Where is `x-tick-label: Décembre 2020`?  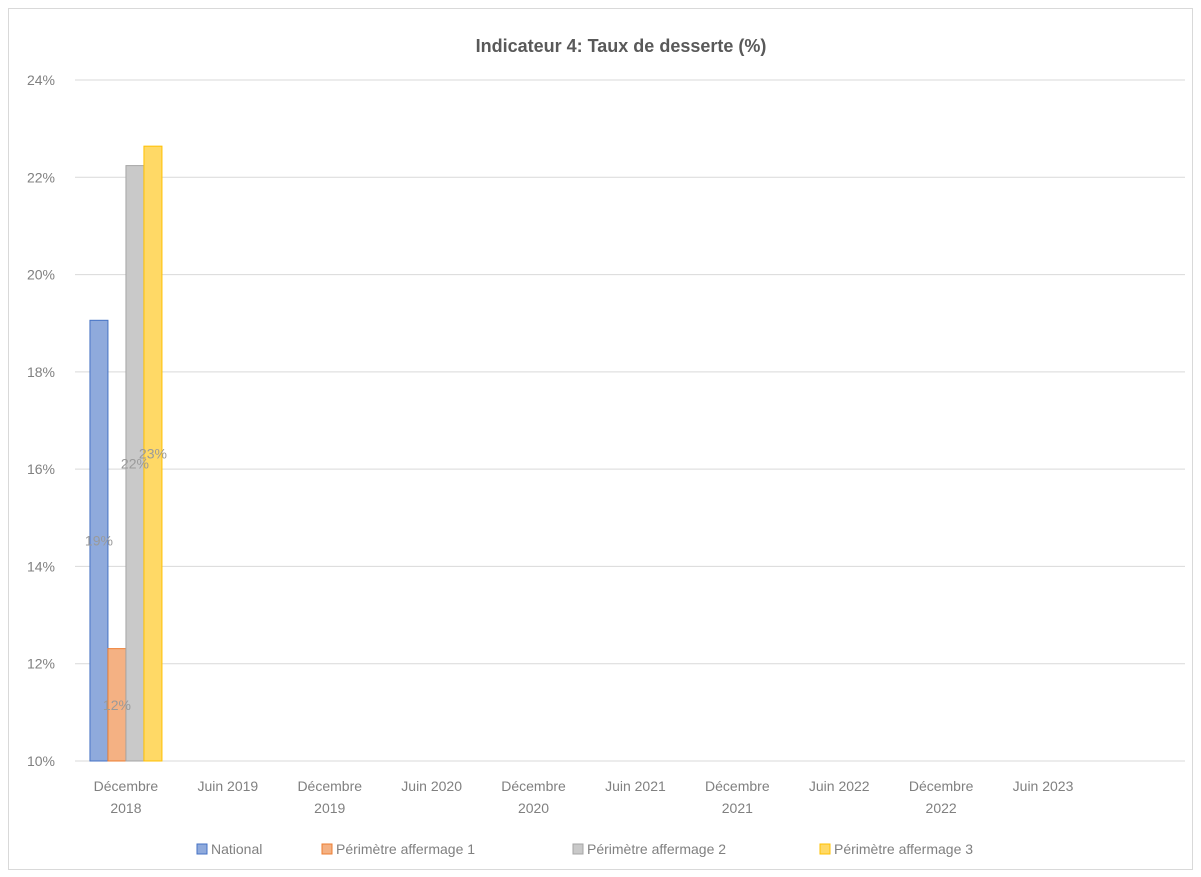
x-tick-label: Décembre 2020 is located at coordinates (533, 797).